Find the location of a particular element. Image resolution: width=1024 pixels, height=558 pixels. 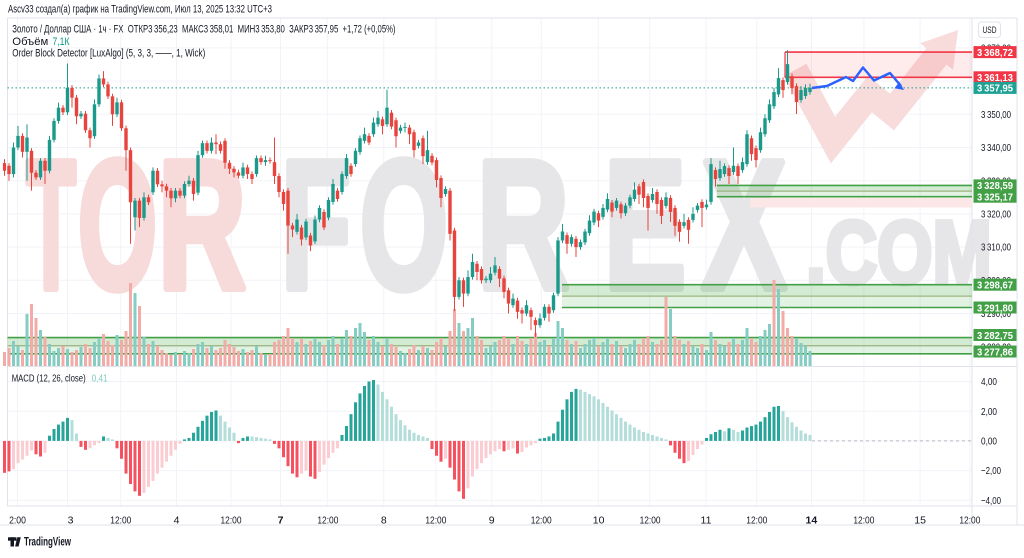

svg-text: 4 is located at coordinates (177, 521).